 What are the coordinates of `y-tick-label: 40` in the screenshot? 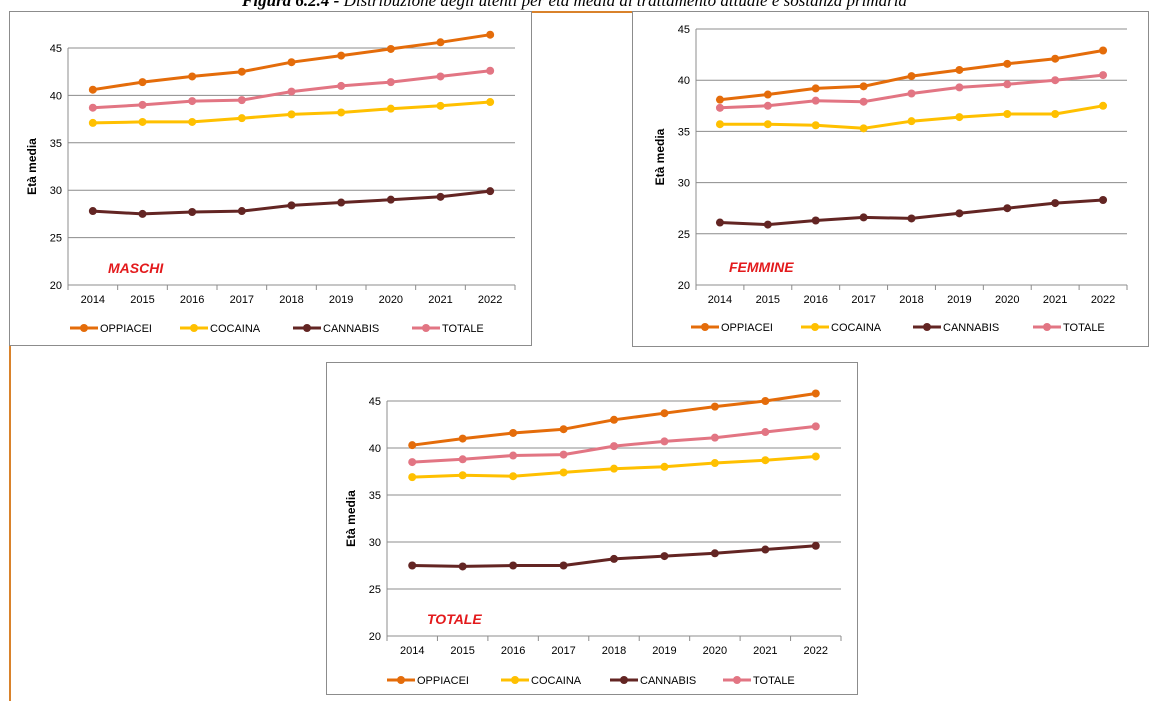 It's located at (56, 96).